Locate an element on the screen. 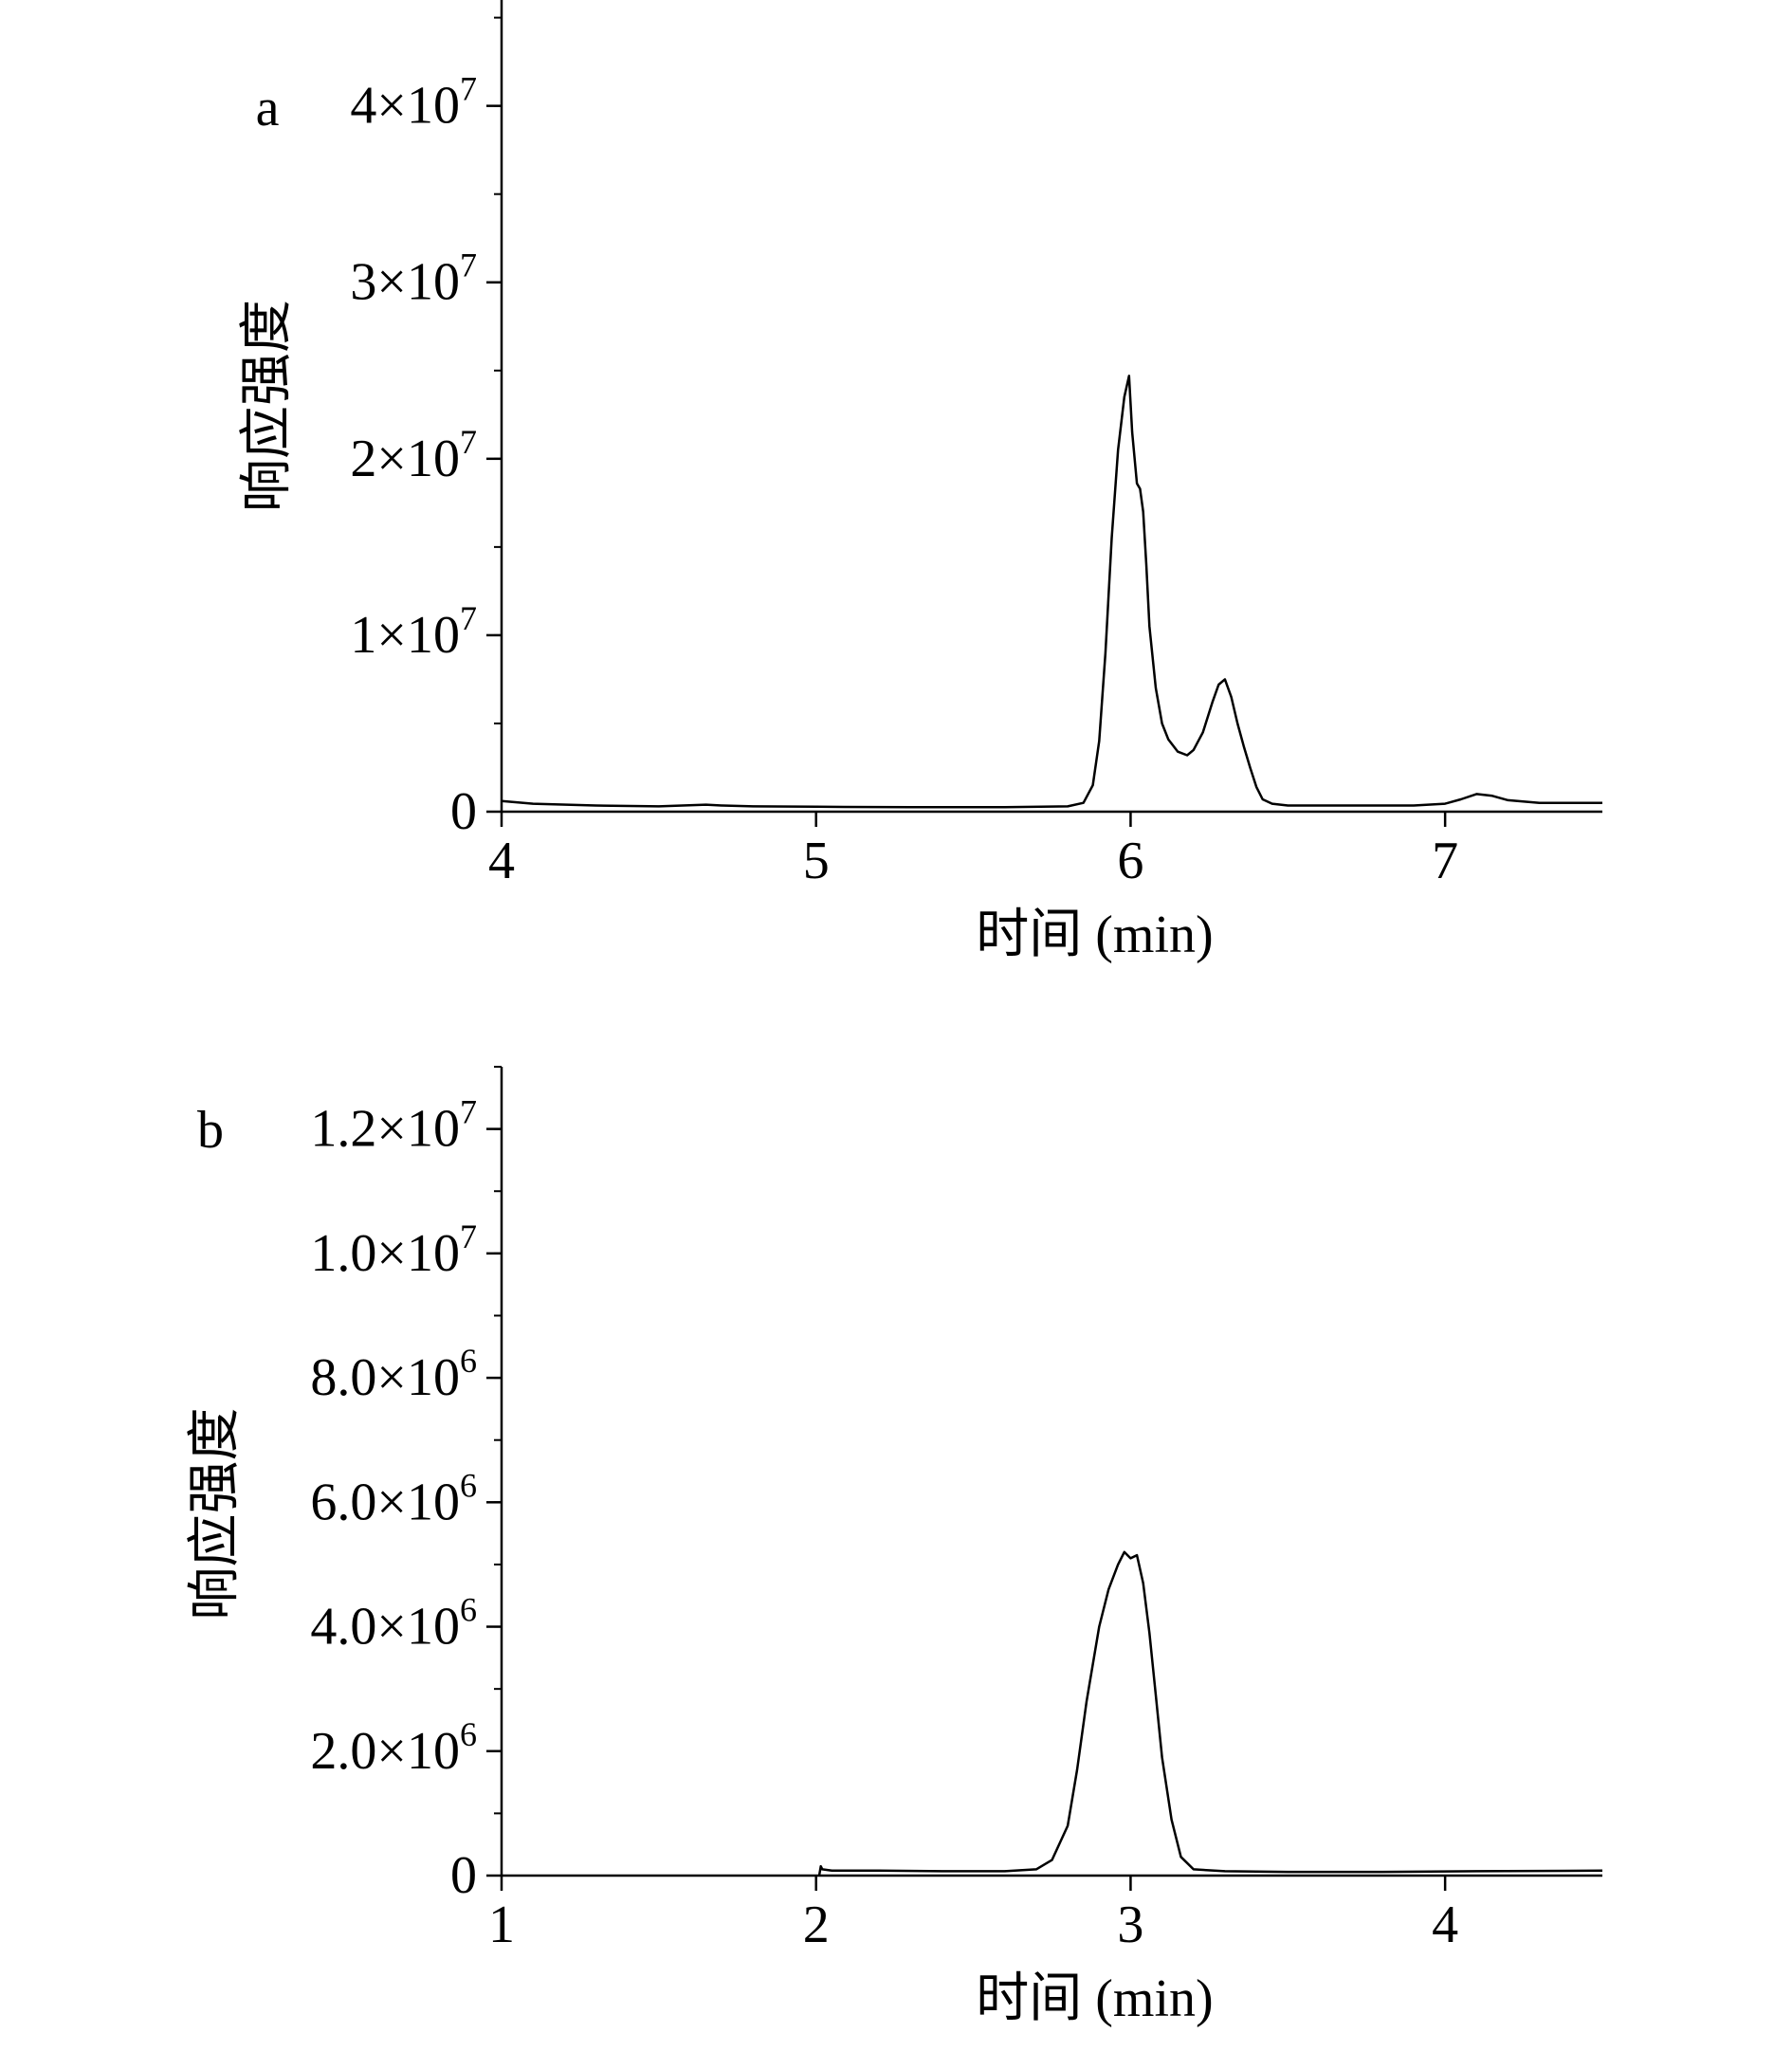 This screenshot has height=2051, width=1792. y-tick-label: 4.0×10⁶ is located at coordinates (393, 1624).